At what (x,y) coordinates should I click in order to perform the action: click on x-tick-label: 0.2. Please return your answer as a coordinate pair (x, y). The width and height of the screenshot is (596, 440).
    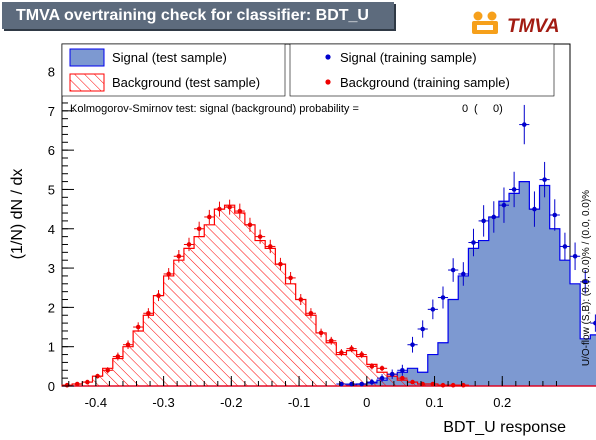
    Looking at the image, I should click on (502, 402).